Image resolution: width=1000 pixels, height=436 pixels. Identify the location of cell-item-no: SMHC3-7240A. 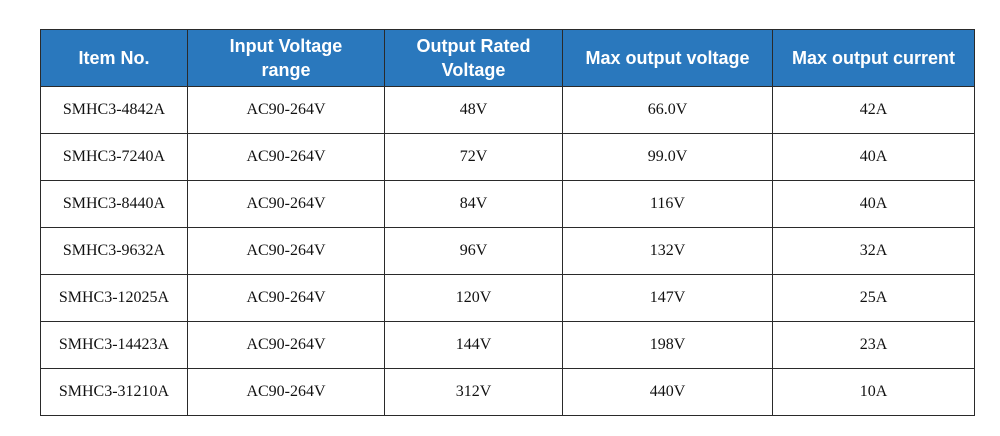
(114, 157).